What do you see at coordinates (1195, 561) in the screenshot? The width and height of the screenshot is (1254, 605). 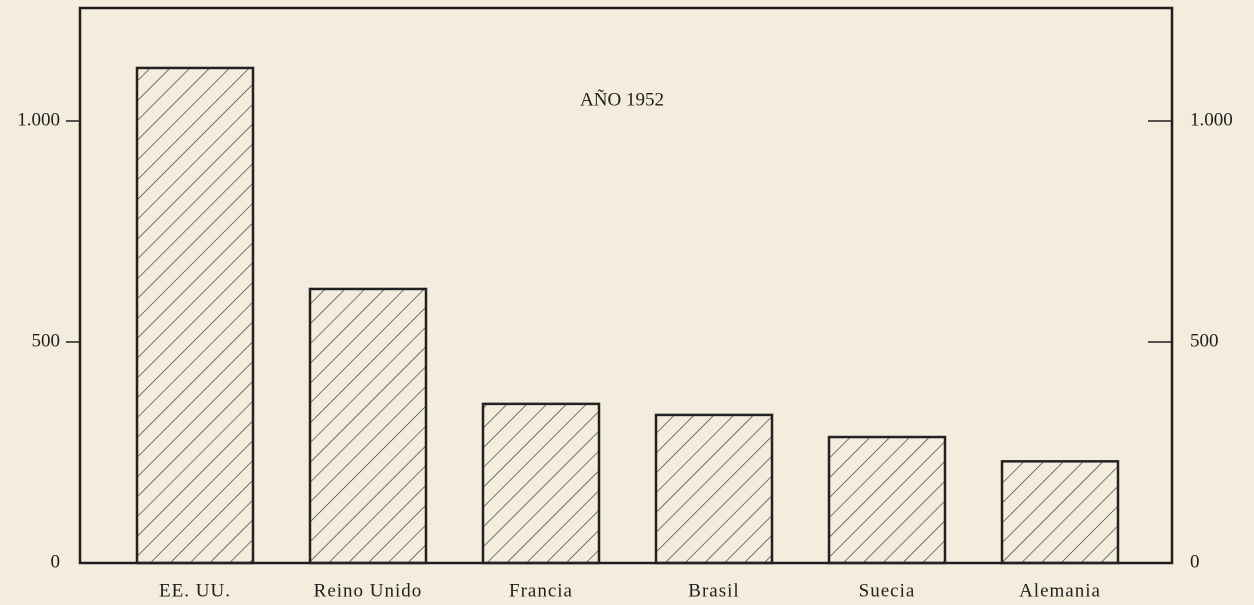 I see `y2-tick-label: 0` at bounding box center [1195, 561].